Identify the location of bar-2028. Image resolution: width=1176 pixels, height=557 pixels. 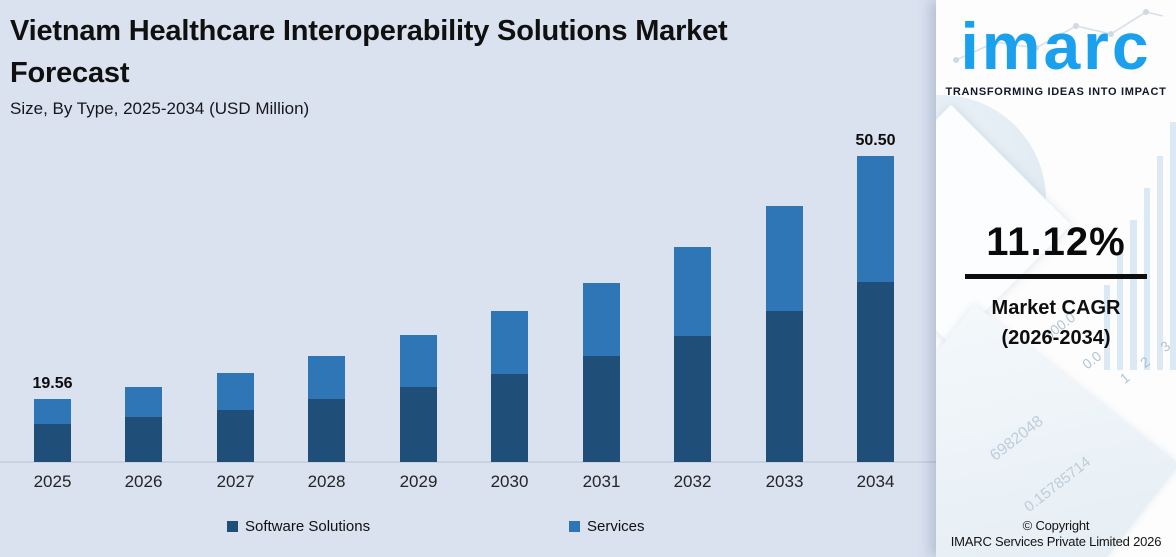
(326, 409).